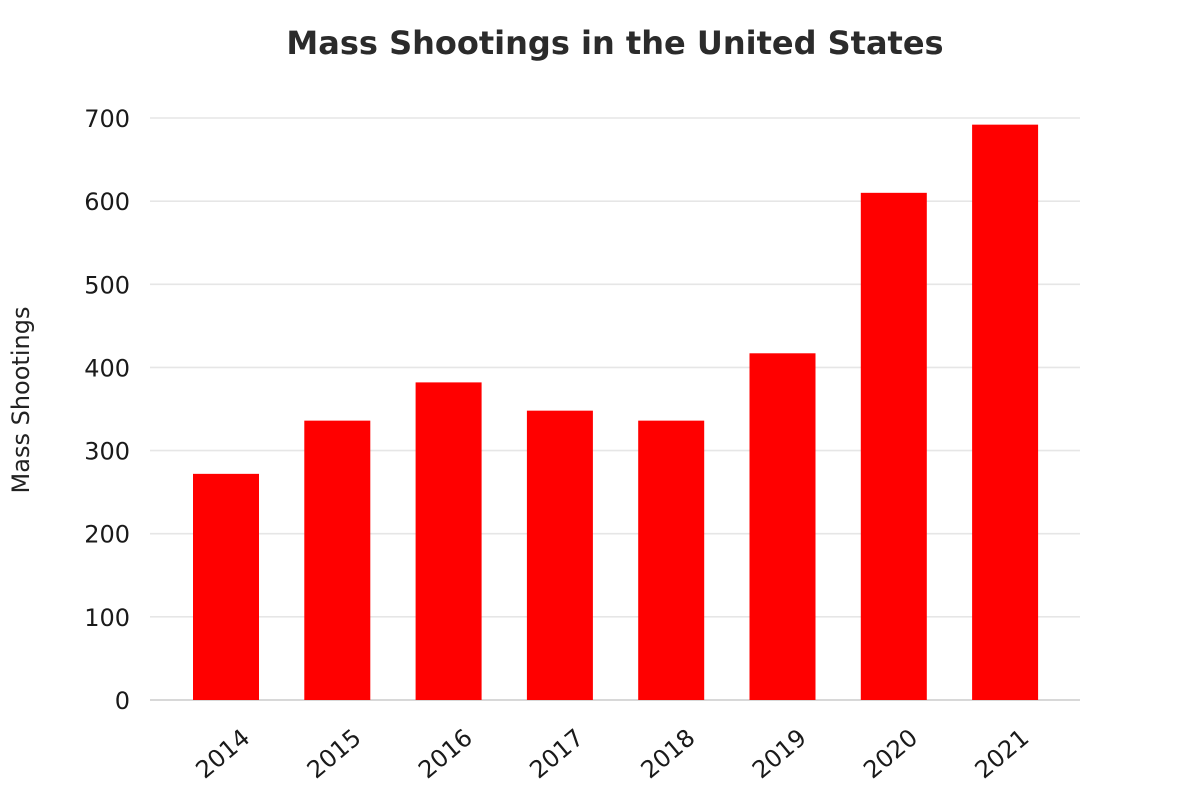  I want to click on bar-2018, so click(671, 560).